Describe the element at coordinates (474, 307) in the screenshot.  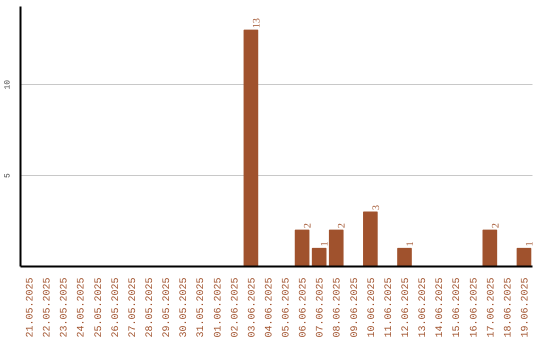
I see `x-tick-label: 16.06.2025` at that location.